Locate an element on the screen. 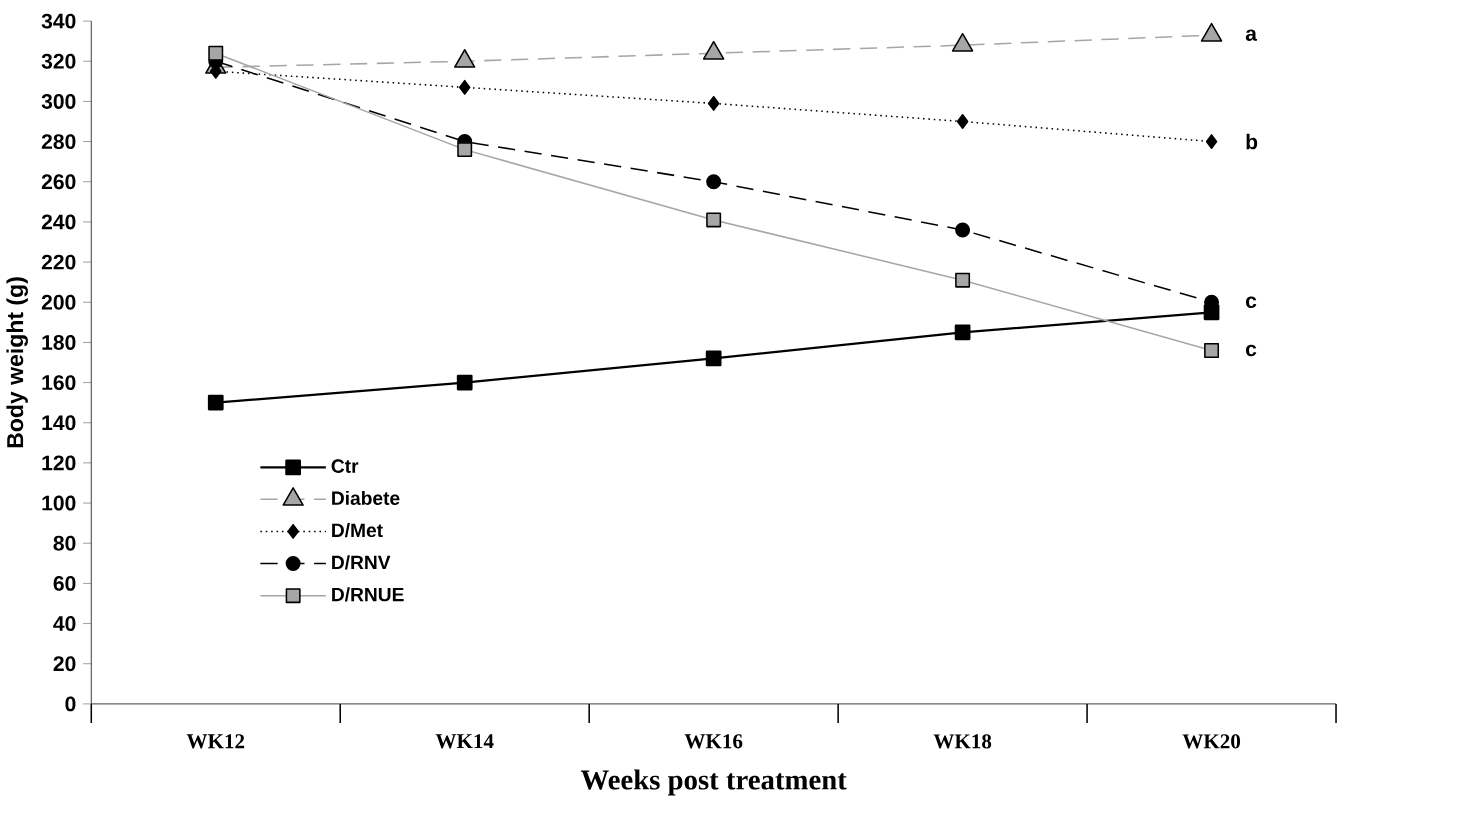 Image resolution: width=1472 pixels, height=817 pixels. y-tick-label: 60 is located at coordinates (64, 583).